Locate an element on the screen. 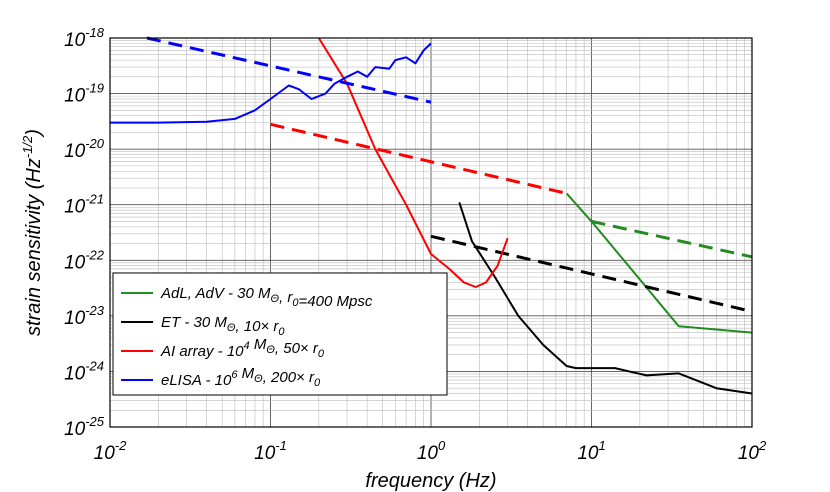 Image resolution: width=830 pixels, height=492 pixels. legend-box is located at coordinates (280, 334).